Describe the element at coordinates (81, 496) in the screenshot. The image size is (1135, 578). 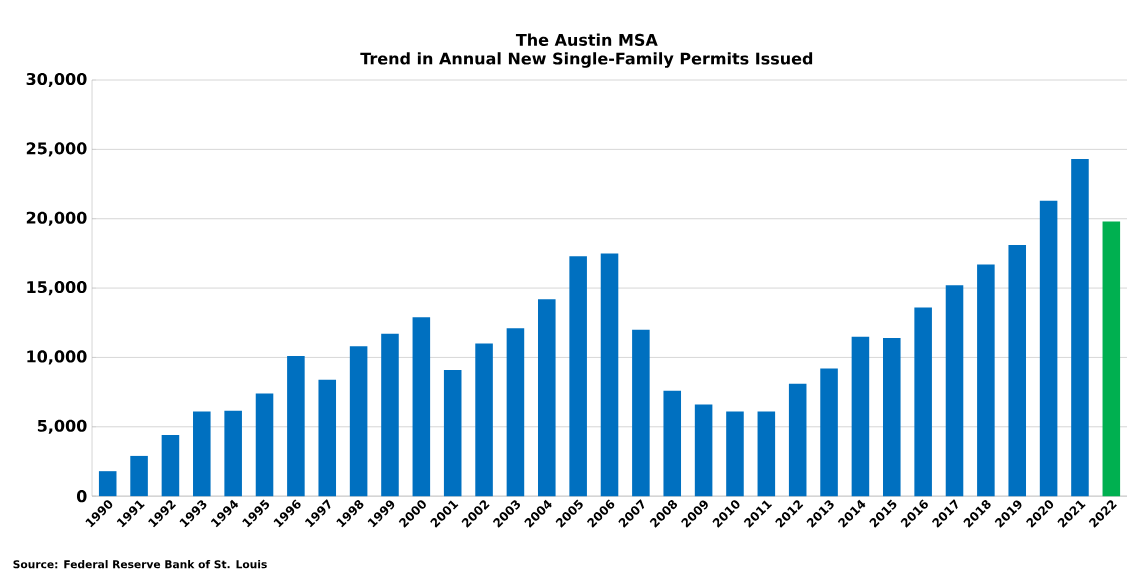
I see `y-tick-label: 0` at that location.